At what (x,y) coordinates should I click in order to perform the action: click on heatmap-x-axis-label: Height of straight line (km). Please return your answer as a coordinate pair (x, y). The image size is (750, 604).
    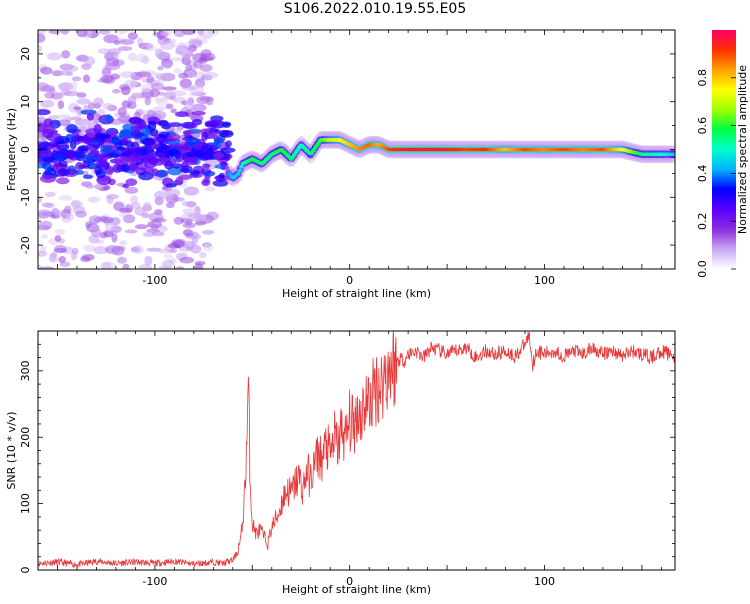
    Looking at the image, I should click on (356, 293).